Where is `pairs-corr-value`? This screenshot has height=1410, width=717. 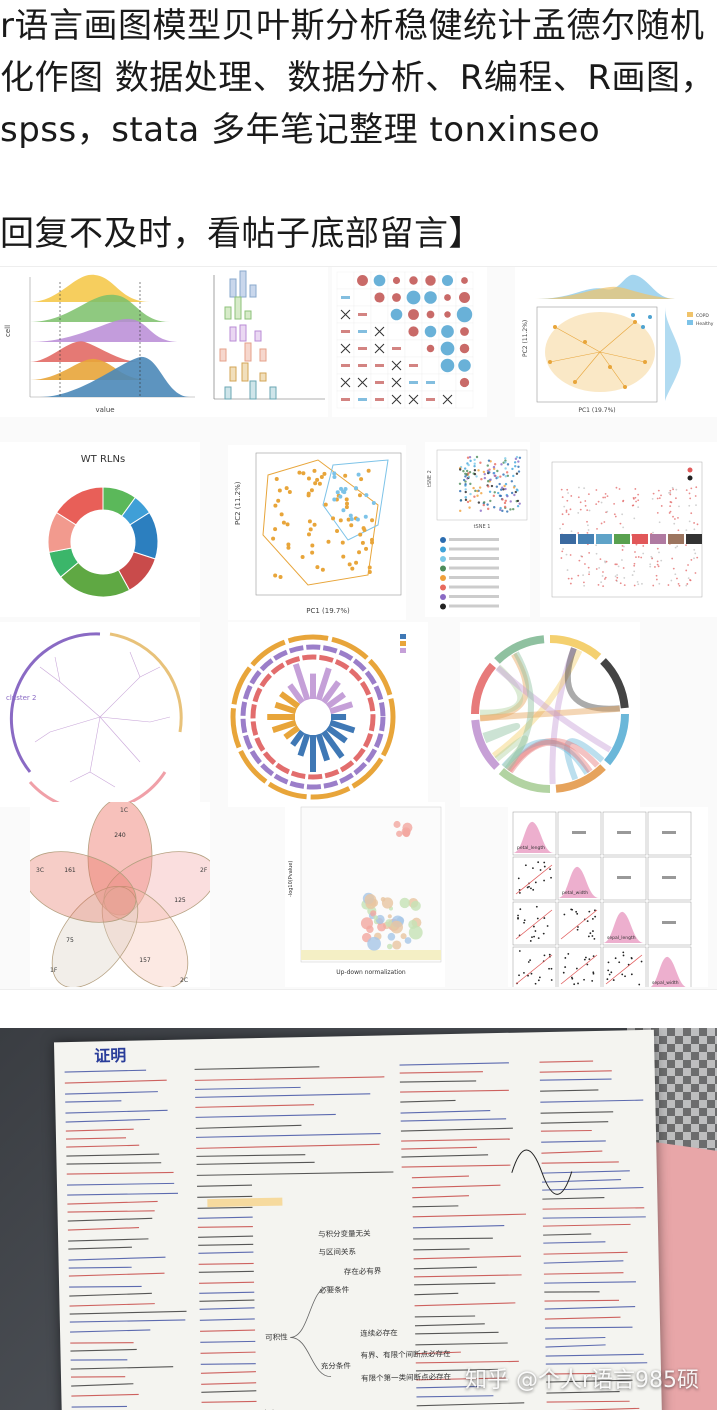 pairs-corr-value is located at coordinates (669, 877).